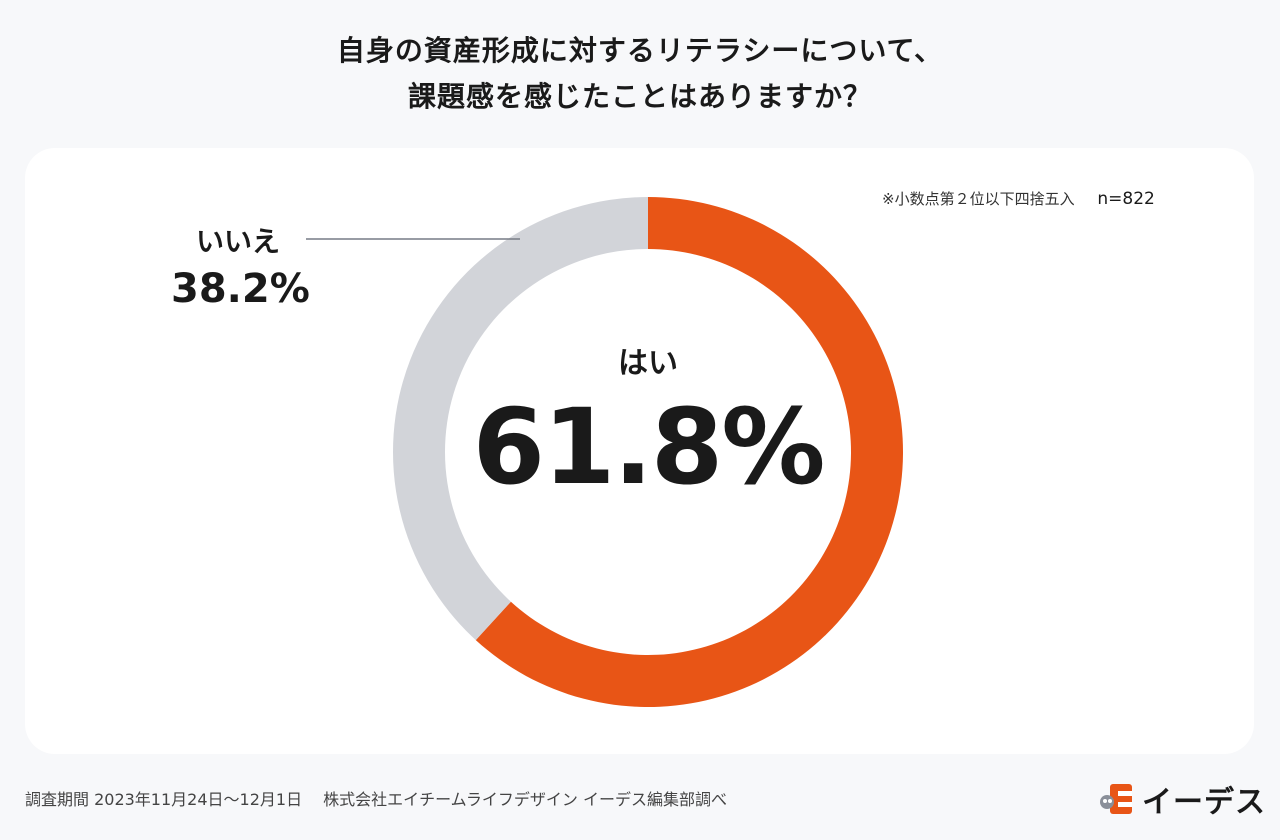 The height and width of the screenshot is (840, 1280). Describe the element at coordinates (240, 289) in the screenshot. I see `slice-value-no: 38.2%` at that location.